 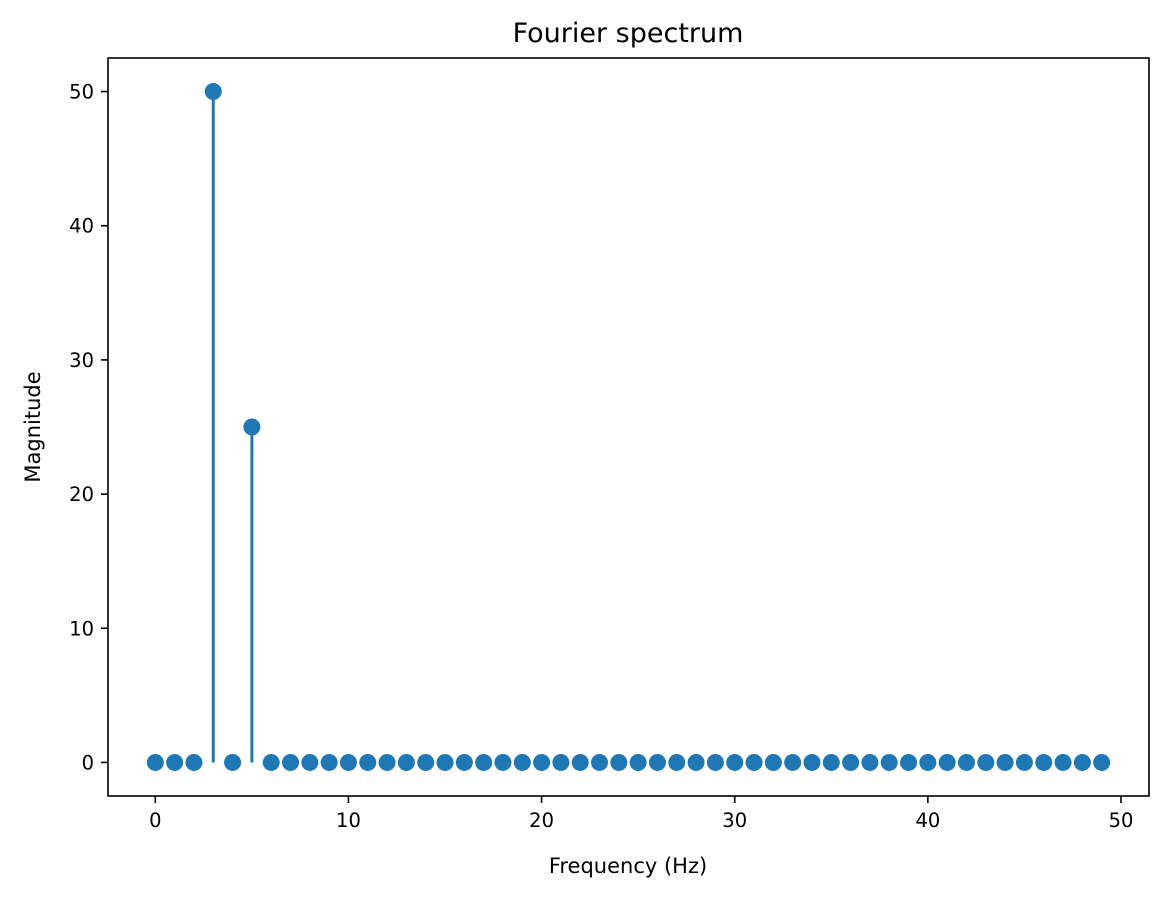 I want to click on x-axis-label: Frequency (Hz), so click(x=628, y=866).